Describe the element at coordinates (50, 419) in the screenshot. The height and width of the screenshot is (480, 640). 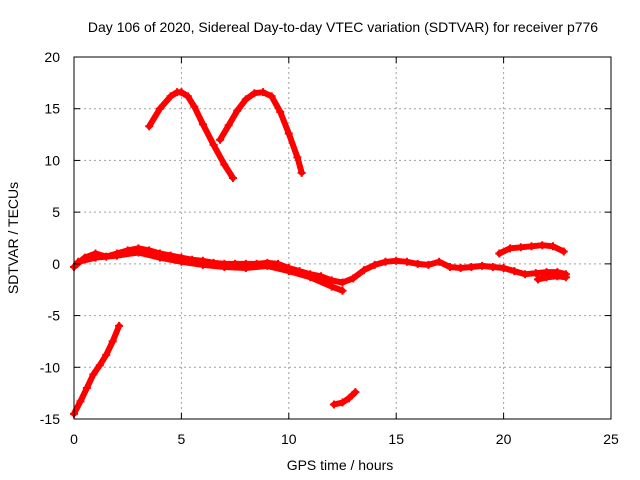
I see `y-tick-label: -15` at that location.